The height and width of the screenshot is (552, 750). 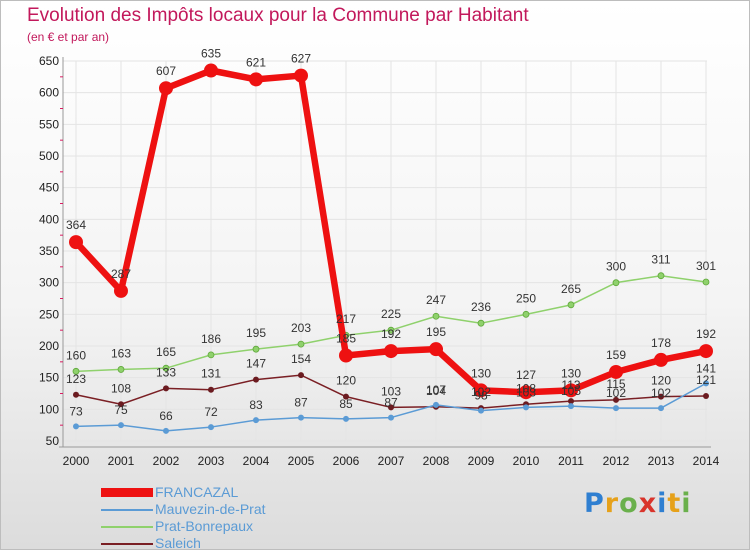 I want to click on x-tick-label: 2004, so click(x=256, y=461).